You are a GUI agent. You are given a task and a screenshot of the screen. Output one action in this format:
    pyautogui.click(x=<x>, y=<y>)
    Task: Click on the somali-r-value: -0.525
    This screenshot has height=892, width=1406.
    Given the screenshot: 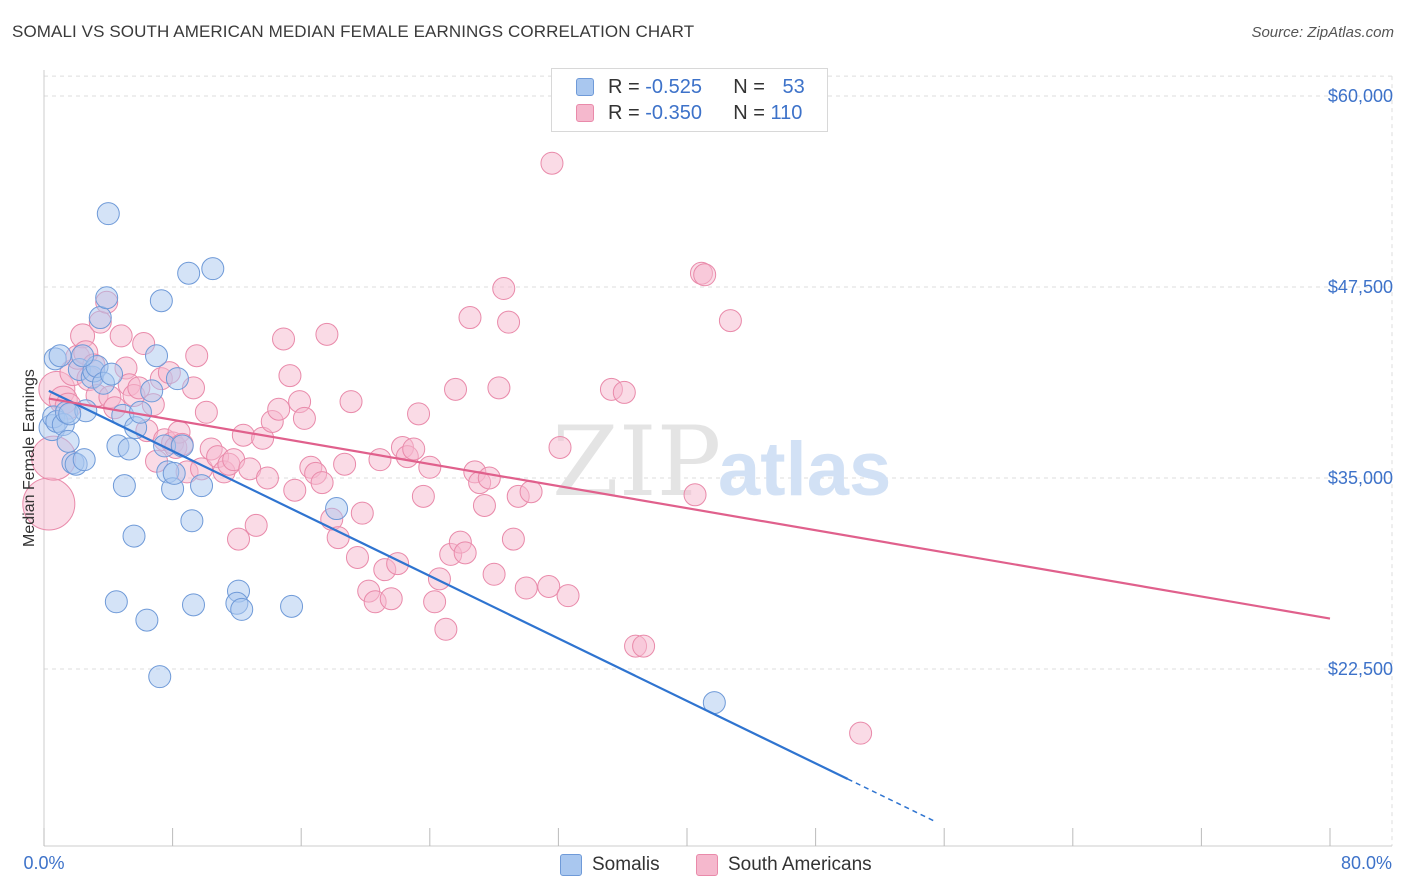 What is the action you would take?
    pyautogui.click(x=673, y=86)
    